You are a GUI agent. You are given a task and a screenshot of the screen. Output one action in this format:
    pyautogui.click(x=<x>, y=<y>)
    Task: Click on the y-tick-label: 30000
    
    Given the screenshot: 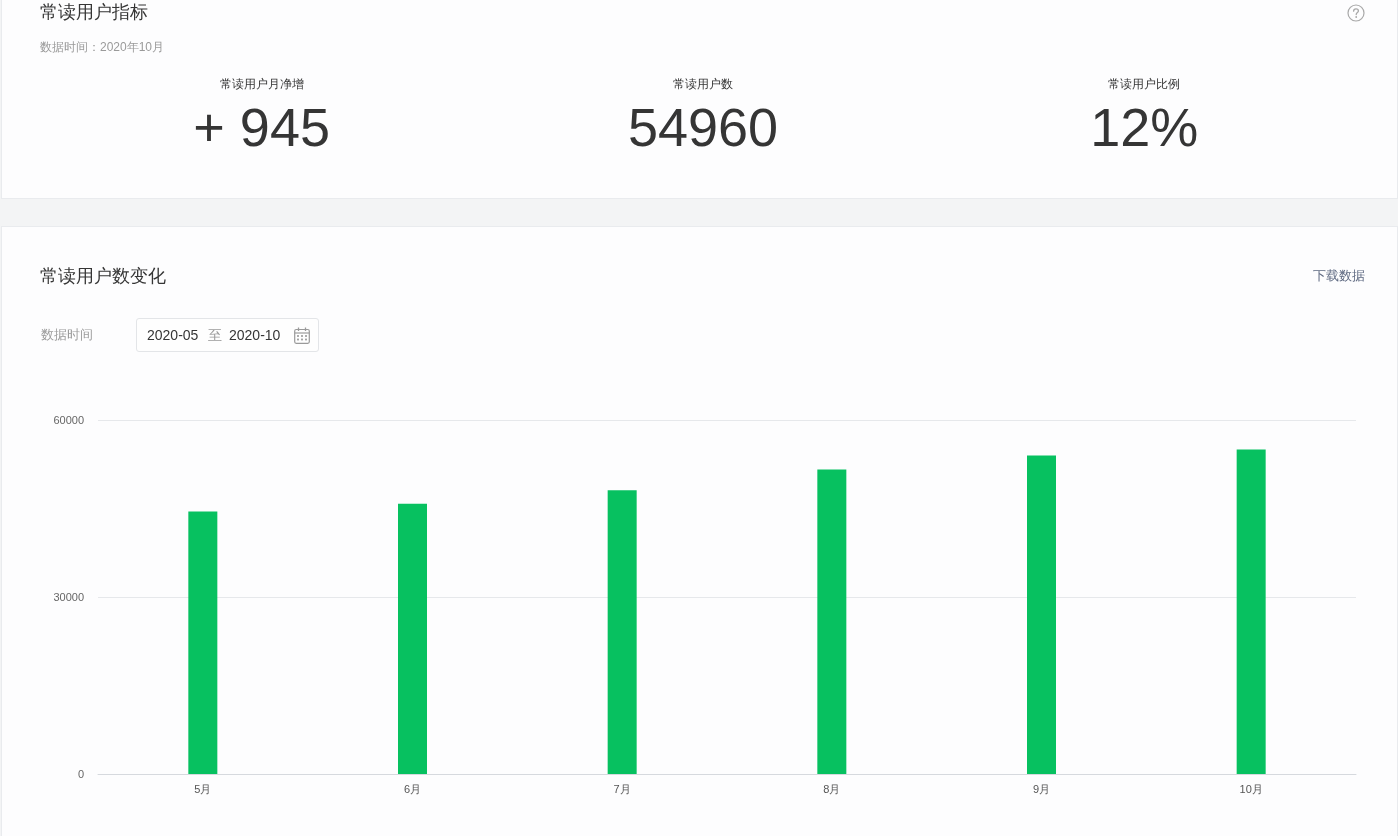 What is the action you would take?
    pyautogui.click(x=68, y=597)
    